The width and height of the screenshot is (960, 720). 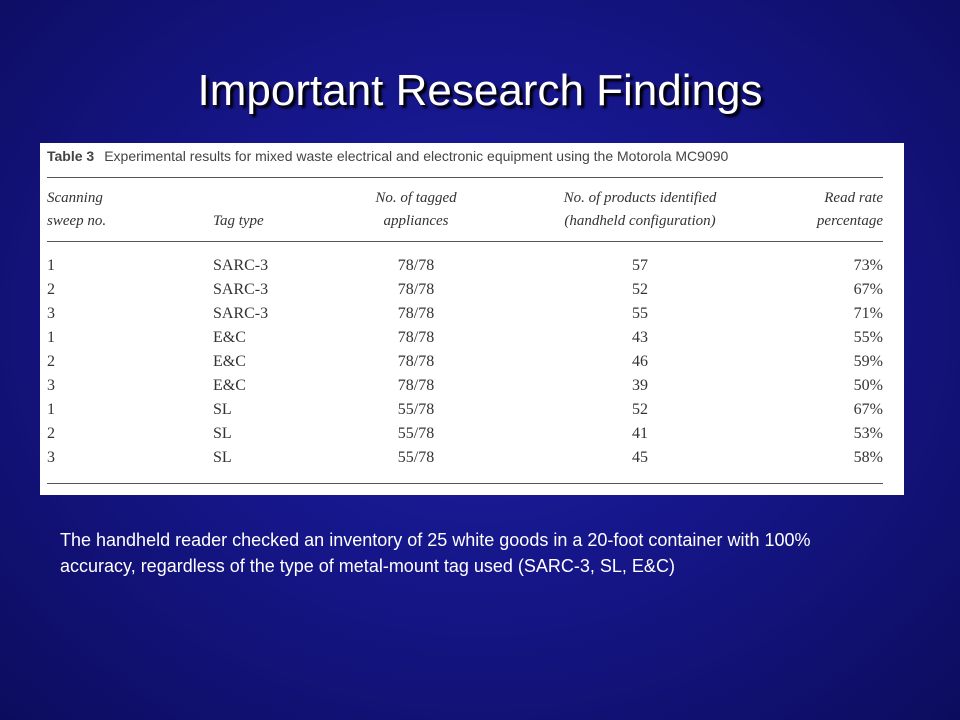 I want to click on table-cell: 46, so click(x=640, y=361).